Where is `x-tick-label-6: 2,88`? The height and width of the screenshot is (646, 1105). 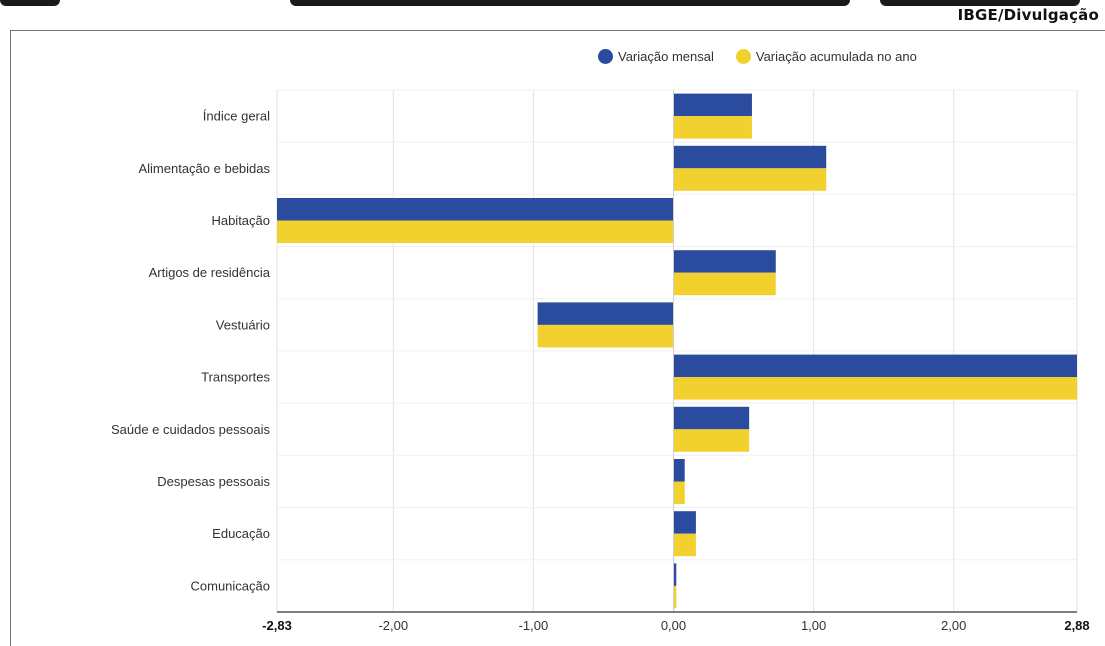 x-tick-label-6: 2,88 is located at coordinates (1076, 625).